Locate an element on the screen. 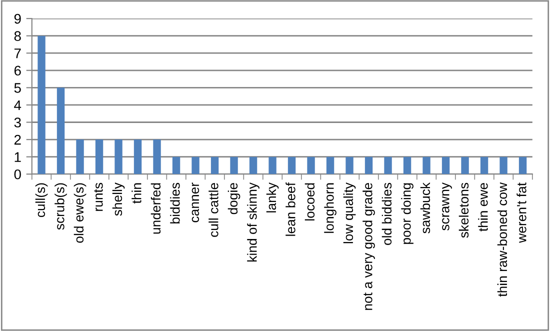 The image size is (550, 331). x-tick-label: old ewe(s) is located at coordinates (80, 213).